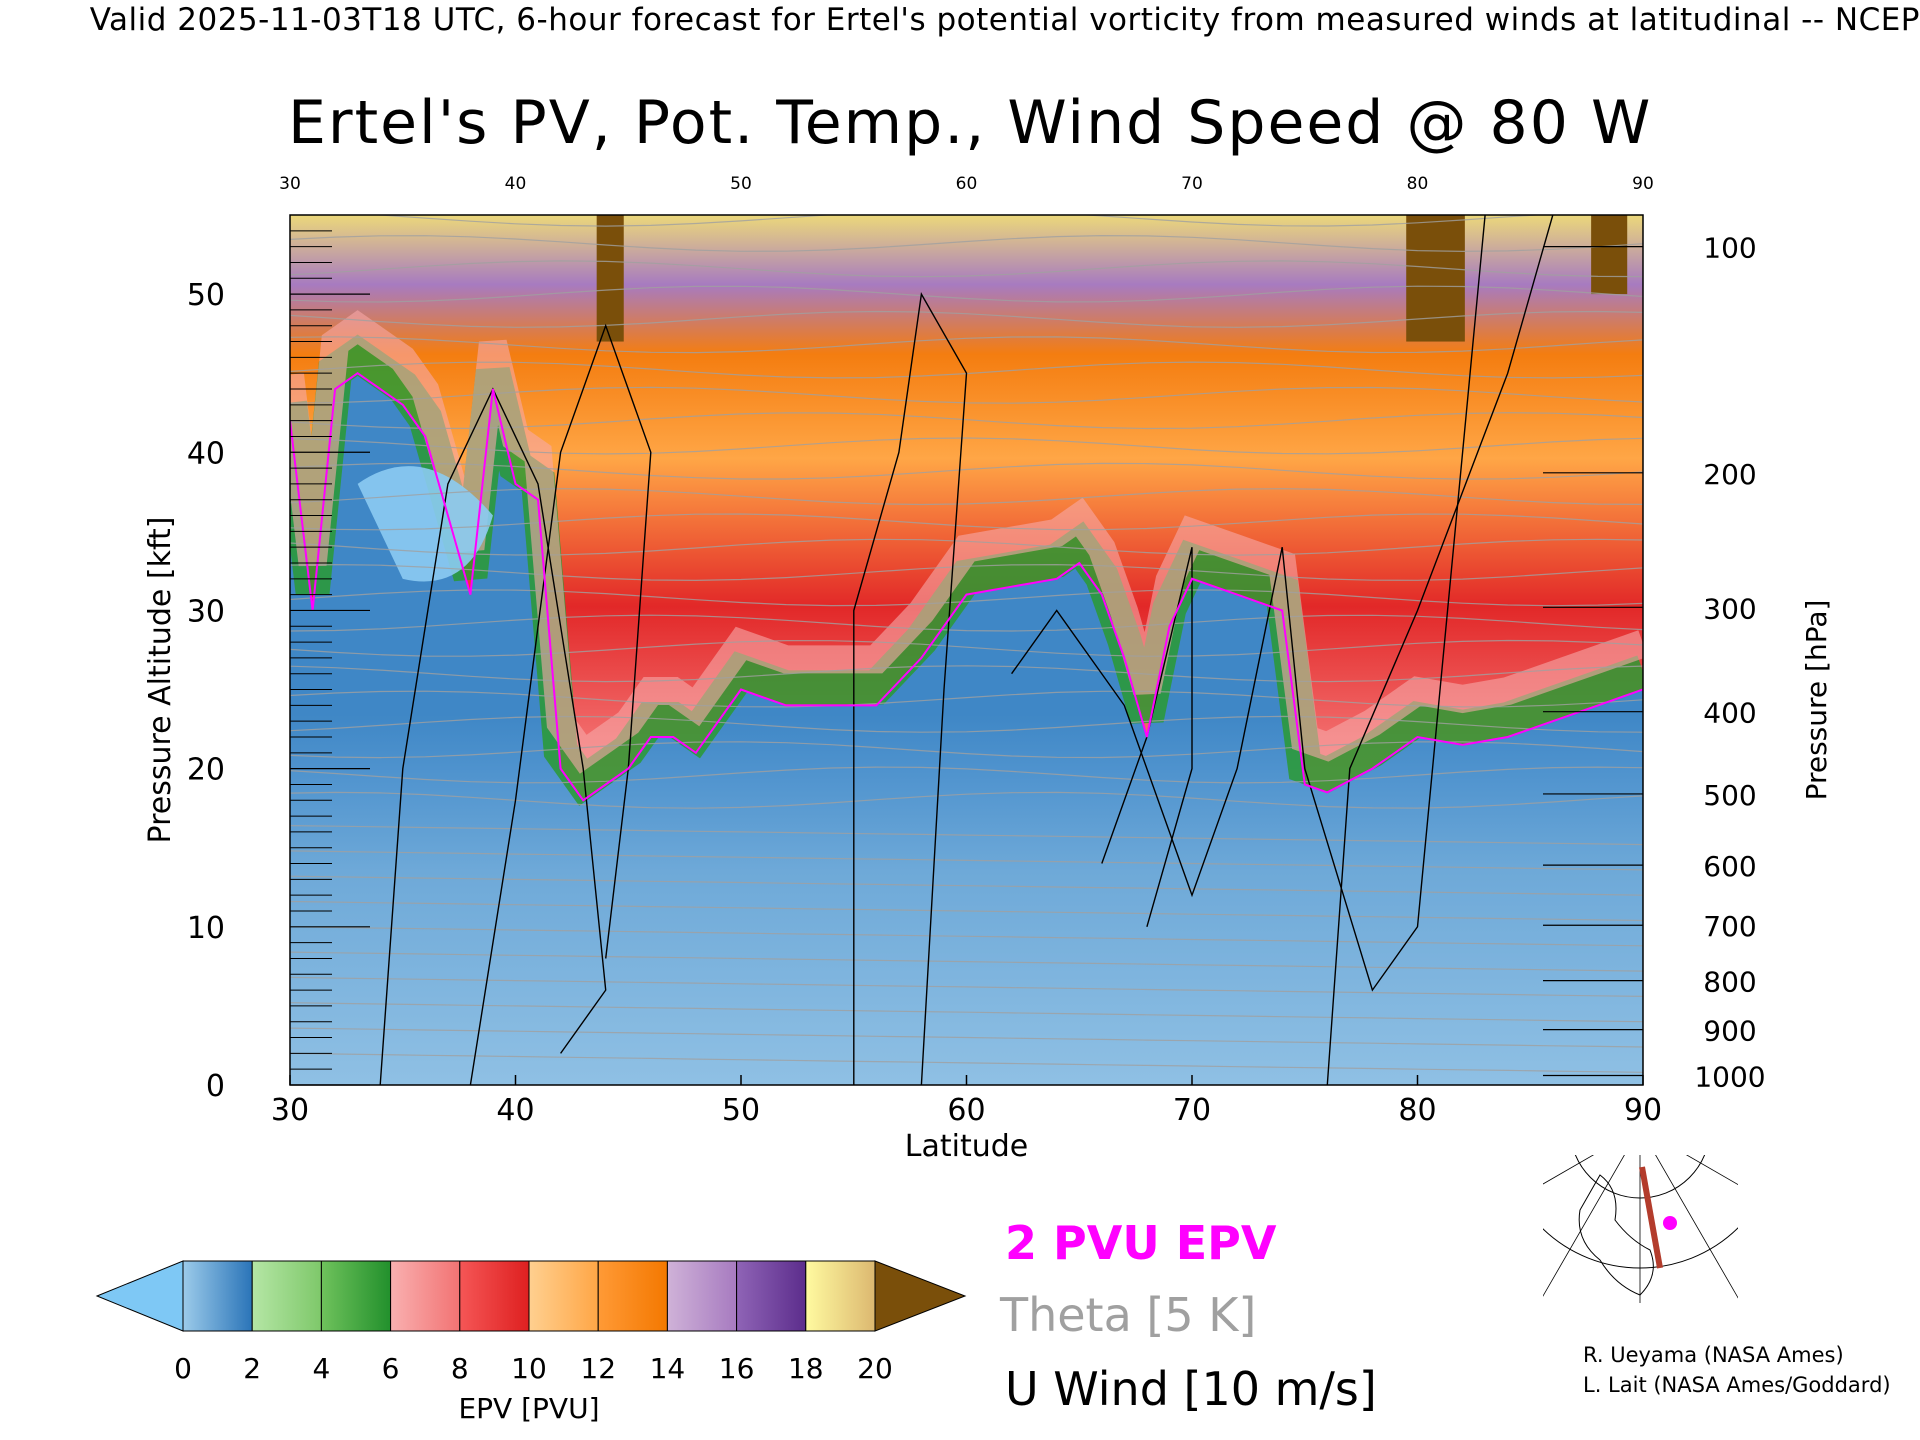  Describe the element at coordinates (1729, 866) in the screenshot. I see `pressure-tick-label: 600` at that location.